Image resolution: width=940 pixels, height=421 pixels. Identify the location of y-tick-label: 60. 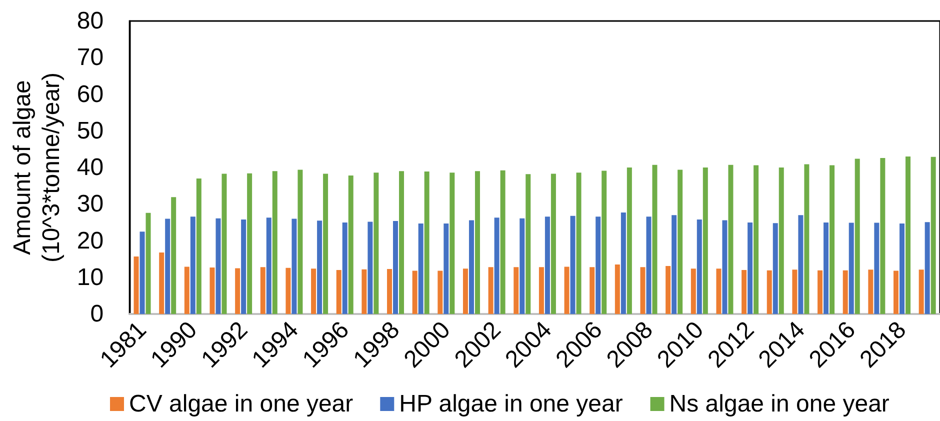
(90, 94).